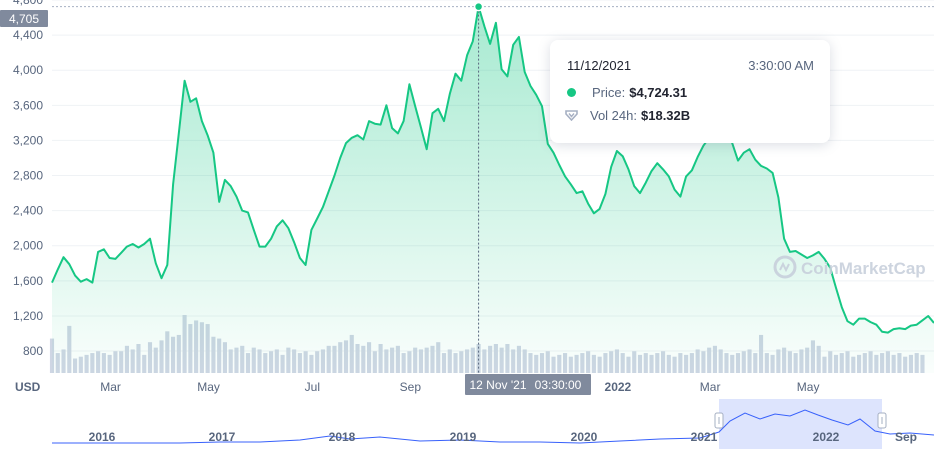  What do you see at coordinates (28, 281) in the screenshot?
I see `y-tick-label: 1,600` at bounding box center [28, 281].